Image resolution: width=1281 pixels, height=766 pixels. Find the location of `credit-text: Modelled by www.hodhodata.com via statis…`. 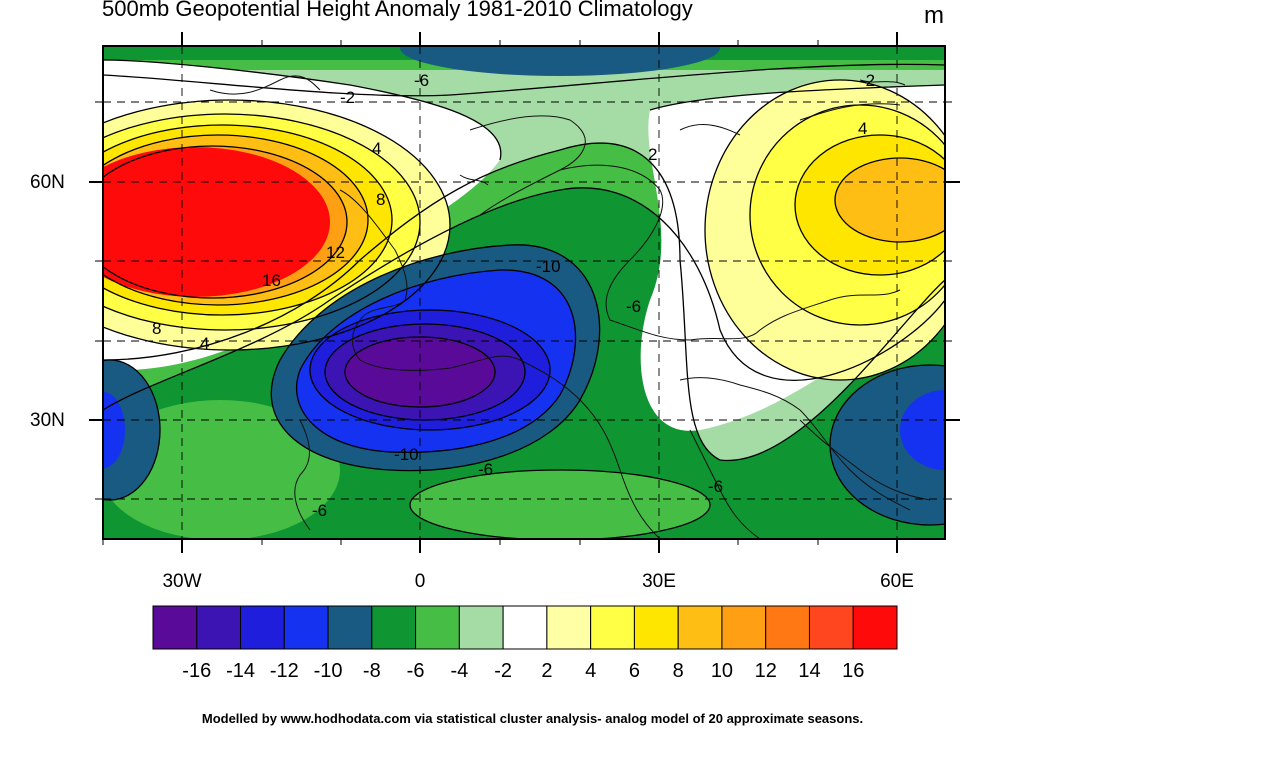

credit-text: Modelled by www.hodhodata.com via statis… is located at coordinates (532, 718).